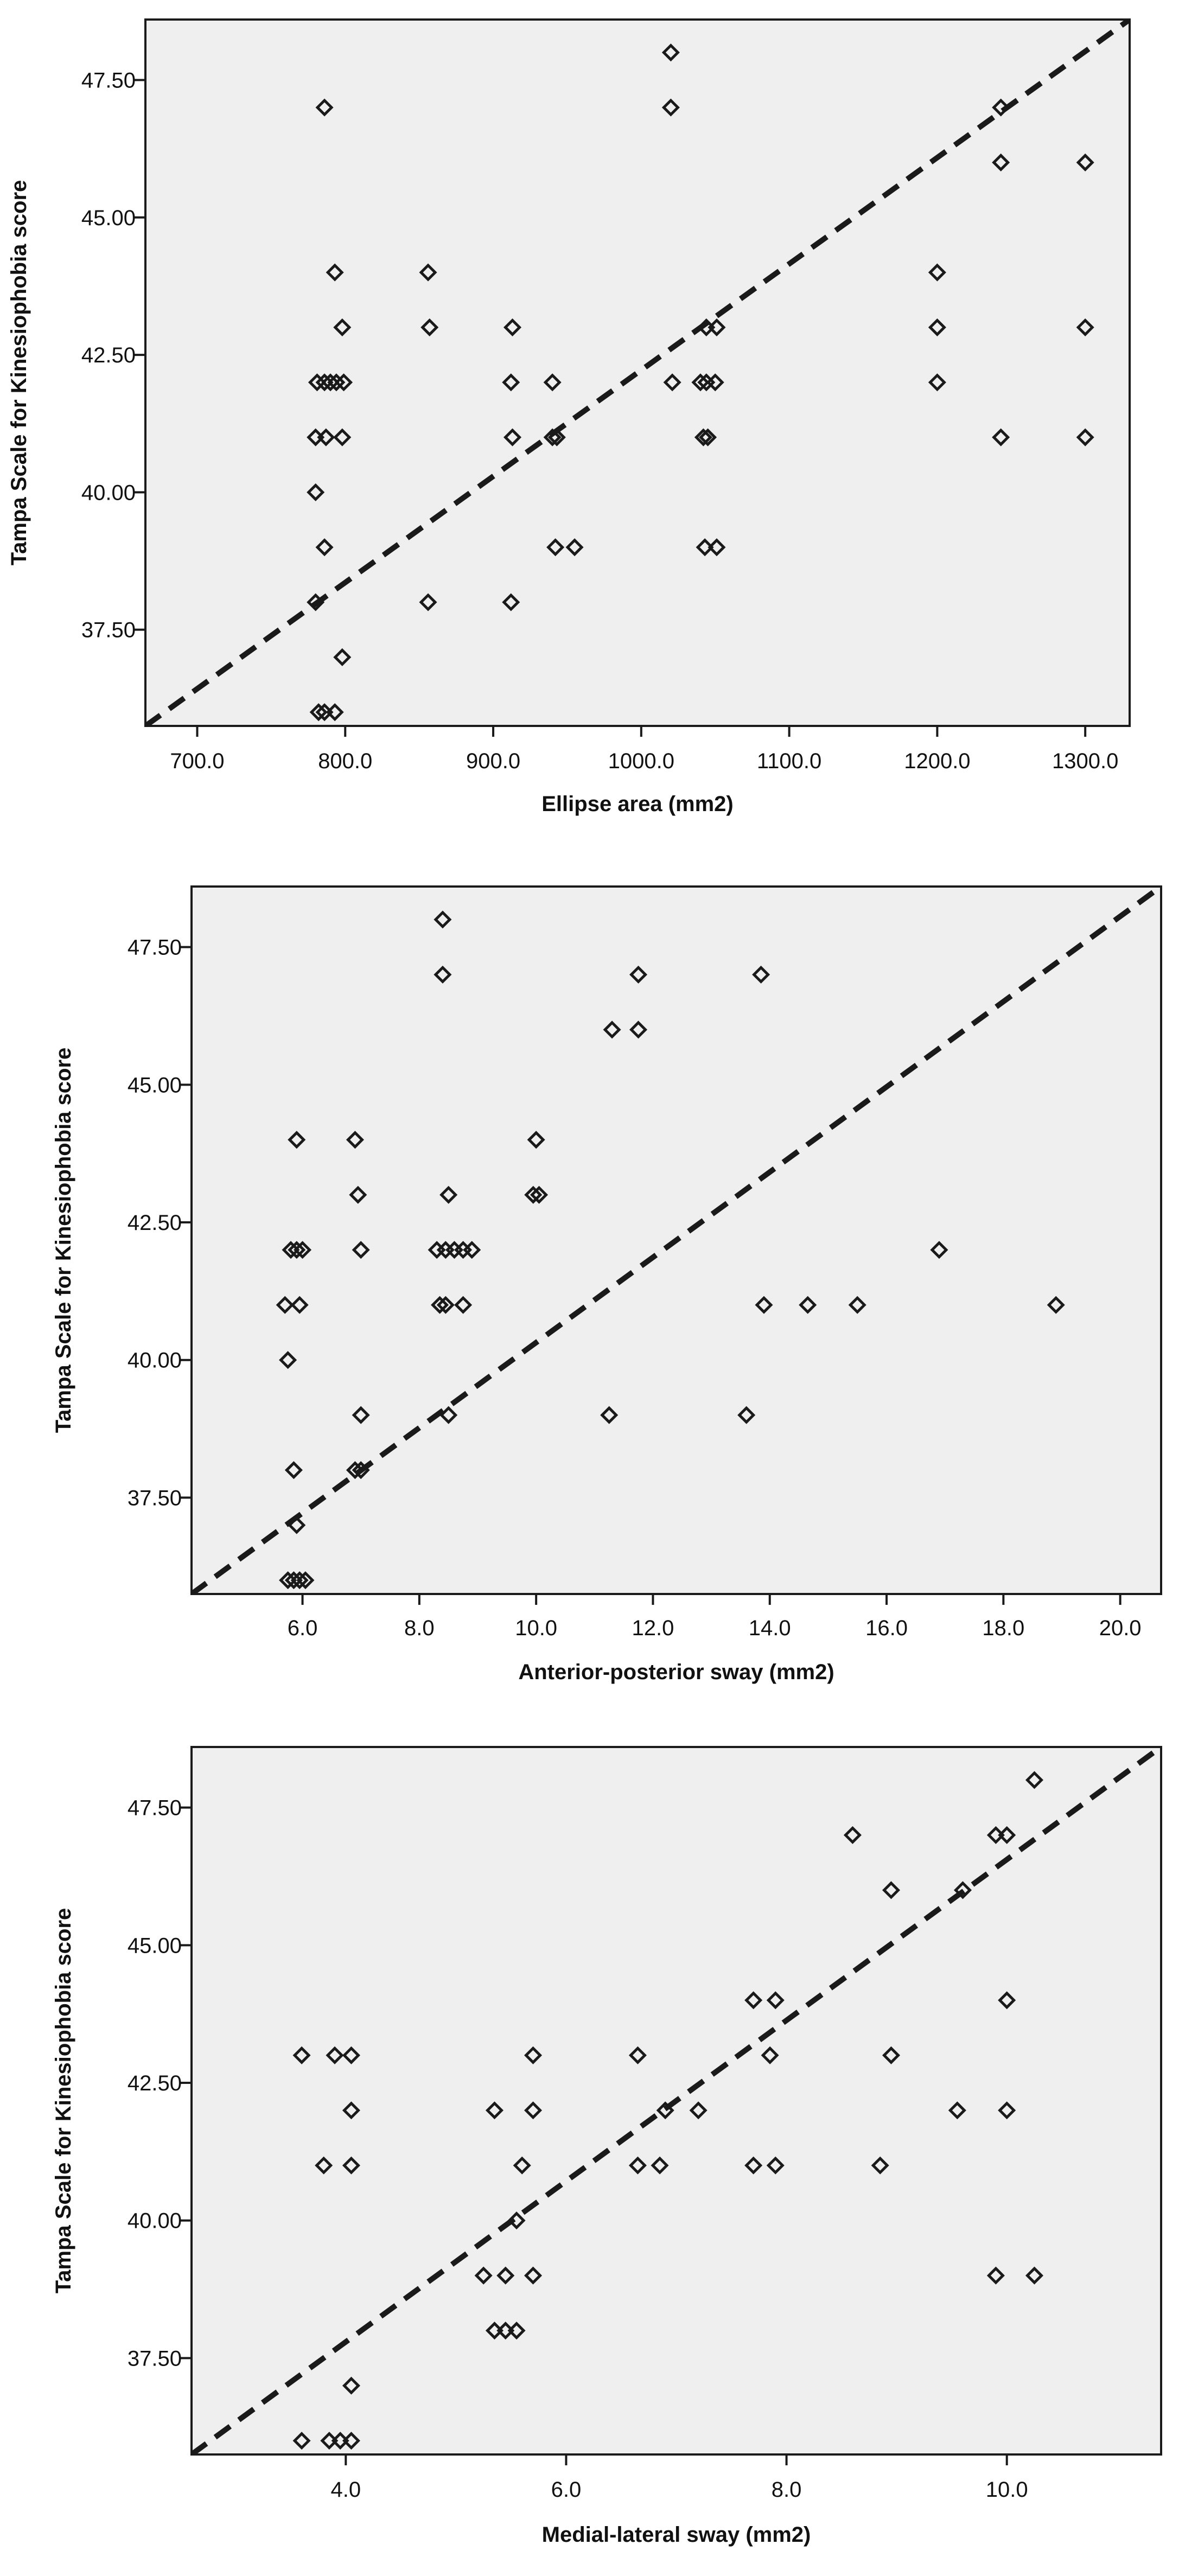 The width and height of the screenshot is (1198, 2576). I want to click on y-tick-label: 42.50, so click(155, 2083).